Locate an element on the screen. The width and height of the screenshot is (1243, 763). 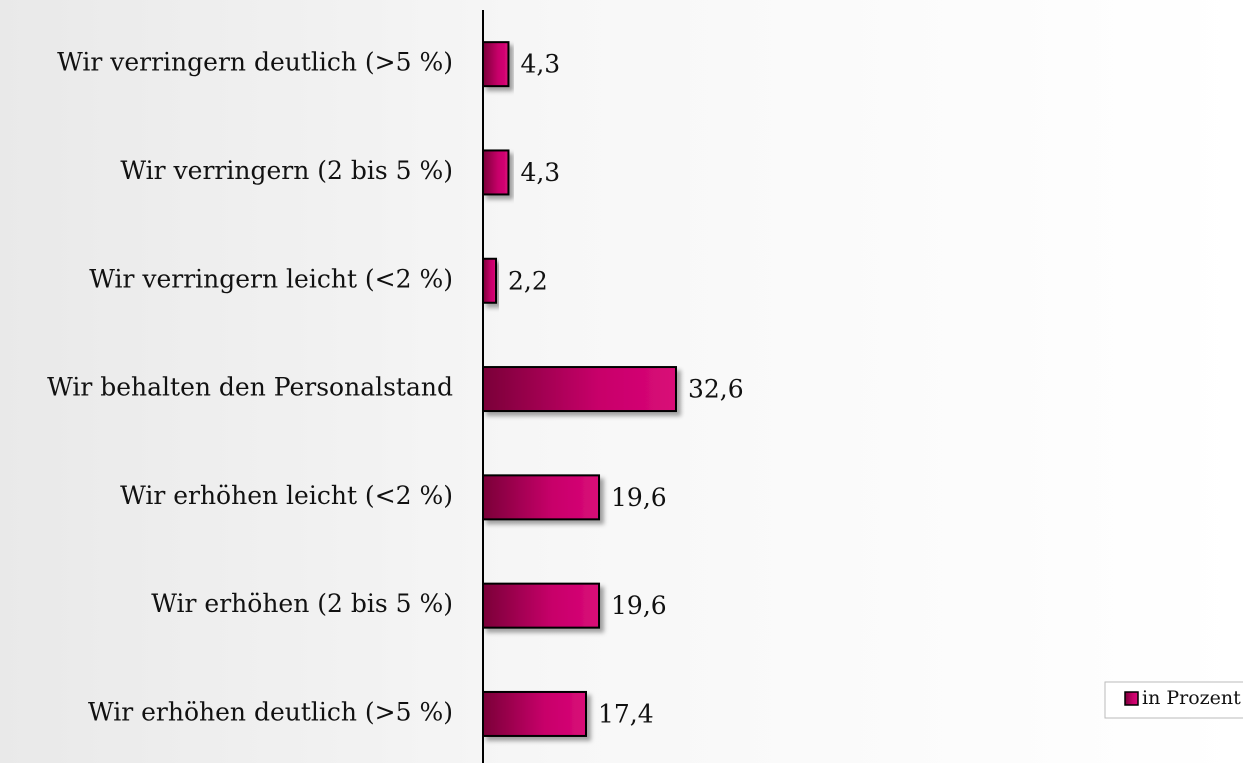
y-tick-label: Wir erhöhen deutlich (>5 %) is located at coordinates (270, 711).